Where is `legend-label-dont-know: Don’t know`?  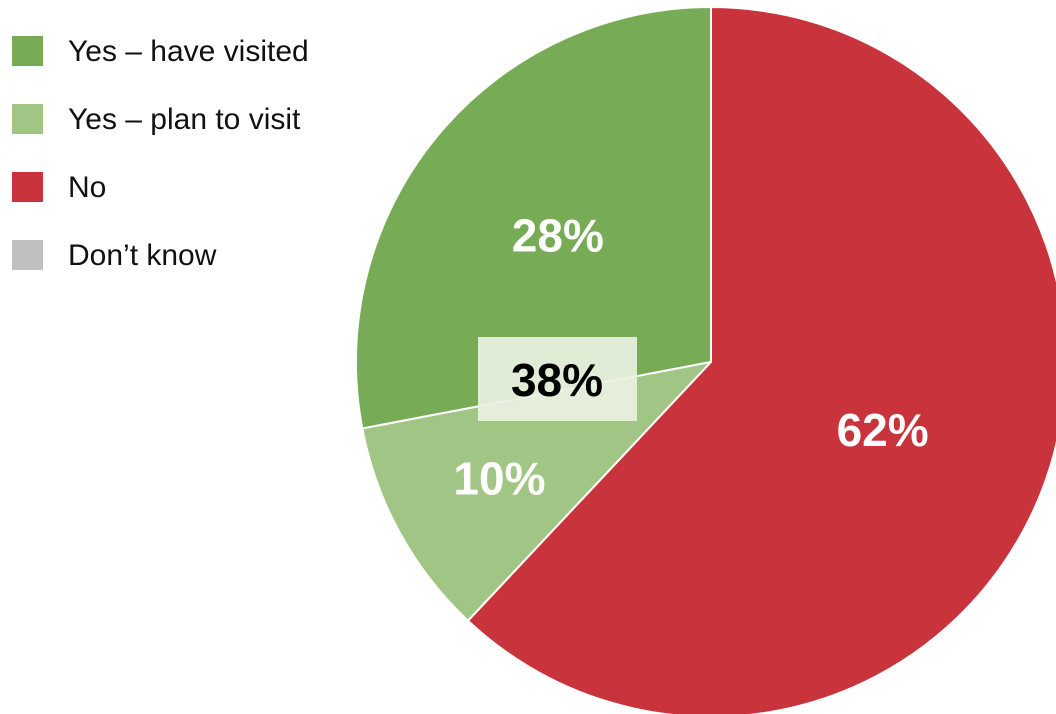
legend-label-dont-know: Don’t know is located at coordinates (142, 255).